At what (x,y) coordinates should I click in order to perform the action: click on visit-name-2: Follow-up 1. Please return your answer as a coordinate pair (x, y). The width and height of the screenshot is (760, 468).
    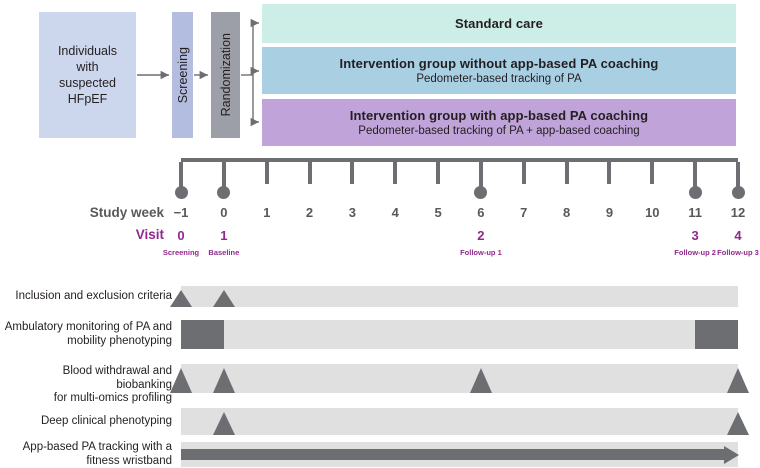
    Looking at the image, I should click on (481, 252).